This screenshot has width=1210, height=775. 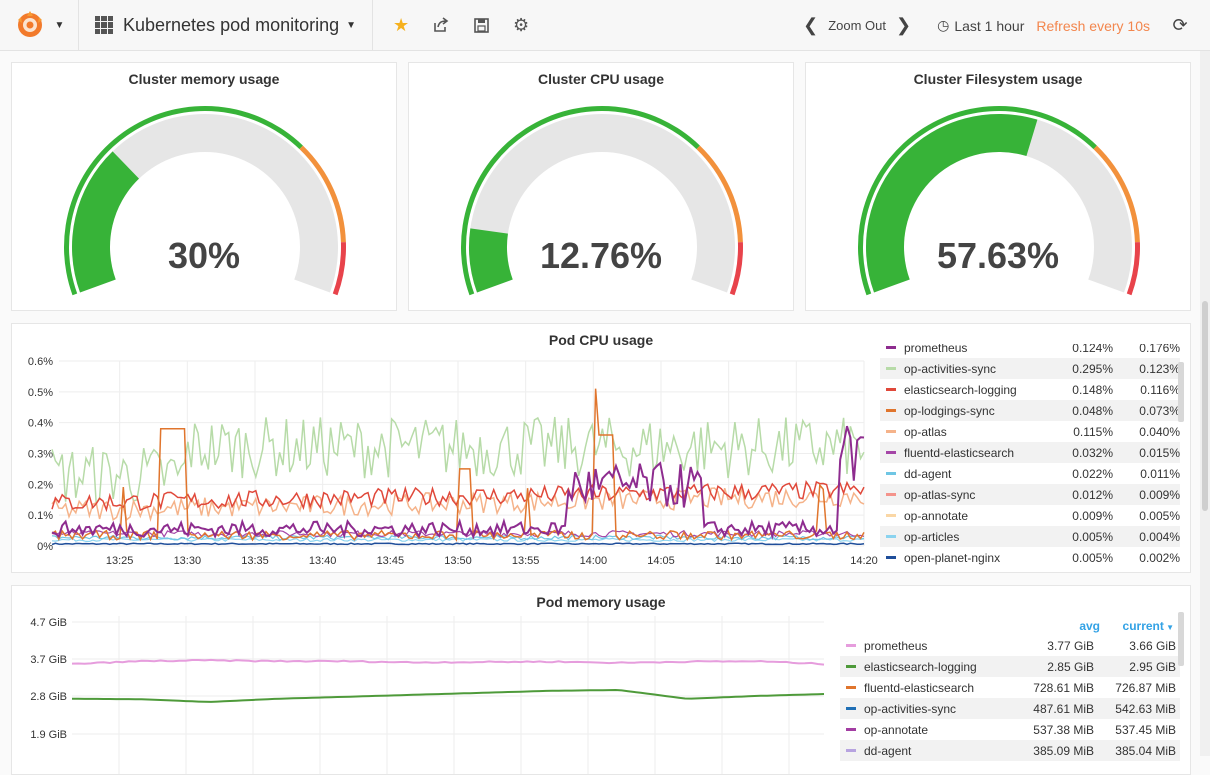 What do you see at coordinates (1159, 515) in the screenshot?
I see `legend-current-value: 0.005%` at bounding box center [1159, 515].